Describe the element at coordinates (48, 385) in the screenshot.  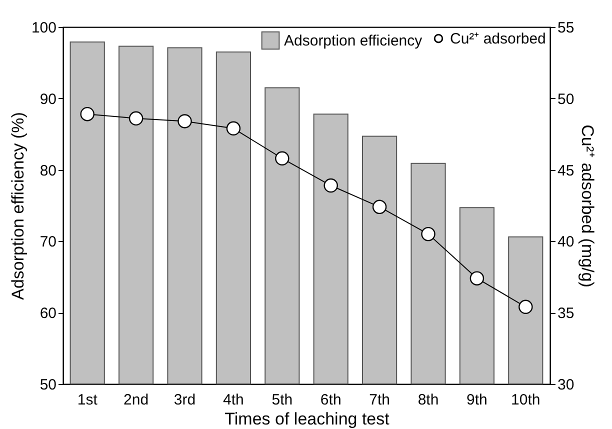
I see `y-tick-label: 50` at that location.